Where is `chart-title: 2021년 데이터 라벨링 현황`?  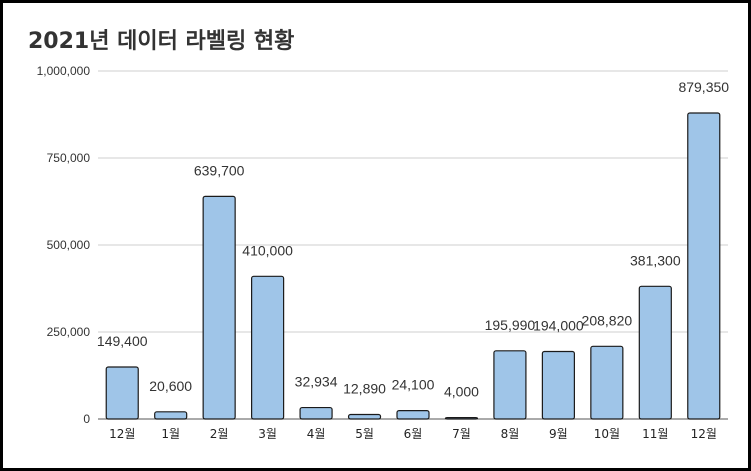
chart-title: 2021년 데이터 라벨링 현황 is located at coordinates (161, 41).